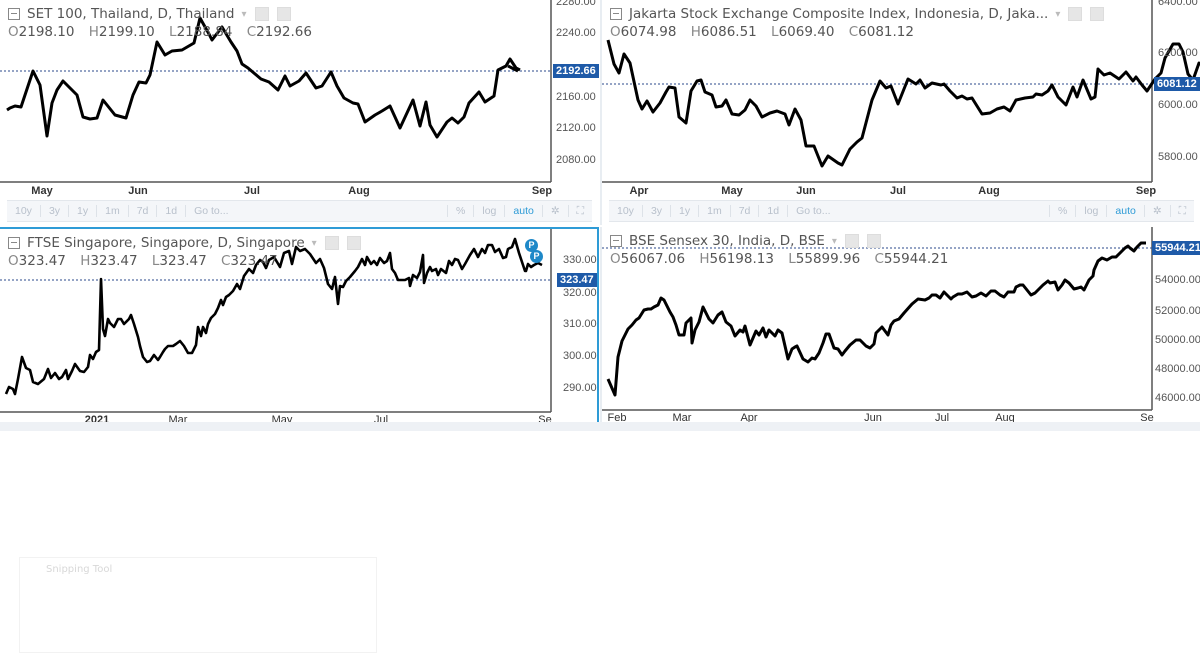  I want to click on jakarta-ohlc: O6074.98 H6086.51 L6069.40 C6081.12, so click(857, 32).